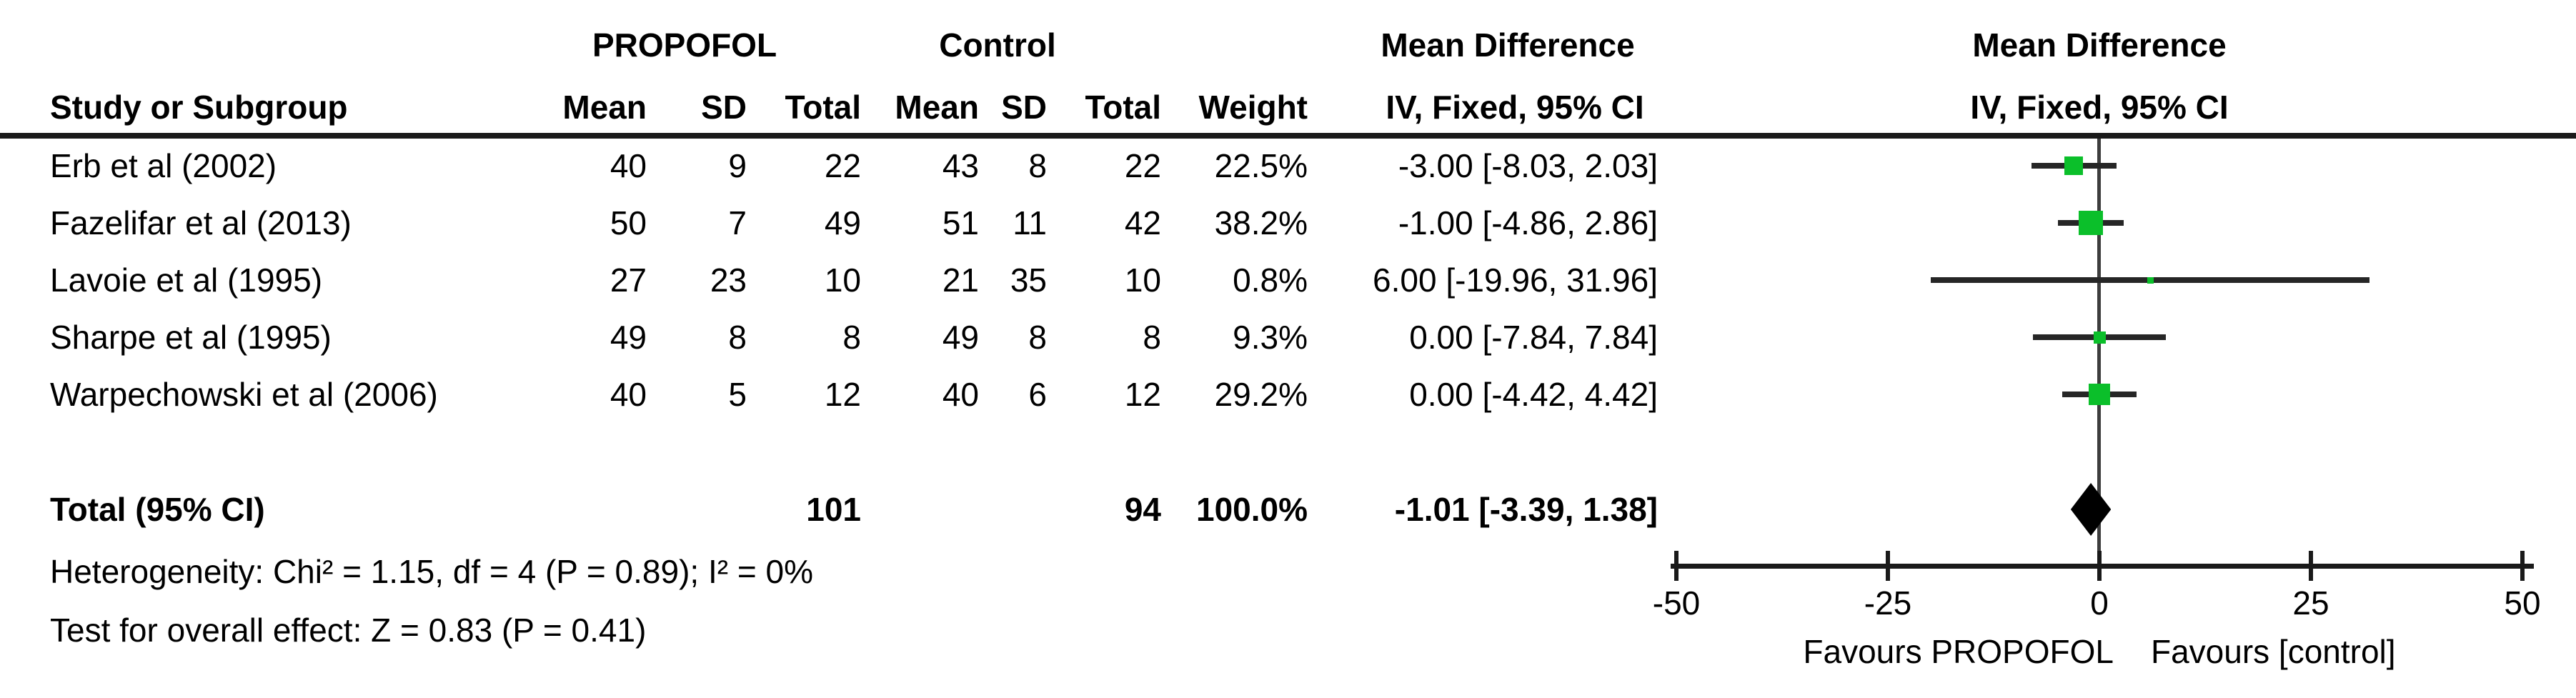 This screenshot has width=2576, height=698. What do you see at coordinates (1261, 222) in the screenshot?
I see `weight-value: 38.2%` at bounding box center [1261, 222].